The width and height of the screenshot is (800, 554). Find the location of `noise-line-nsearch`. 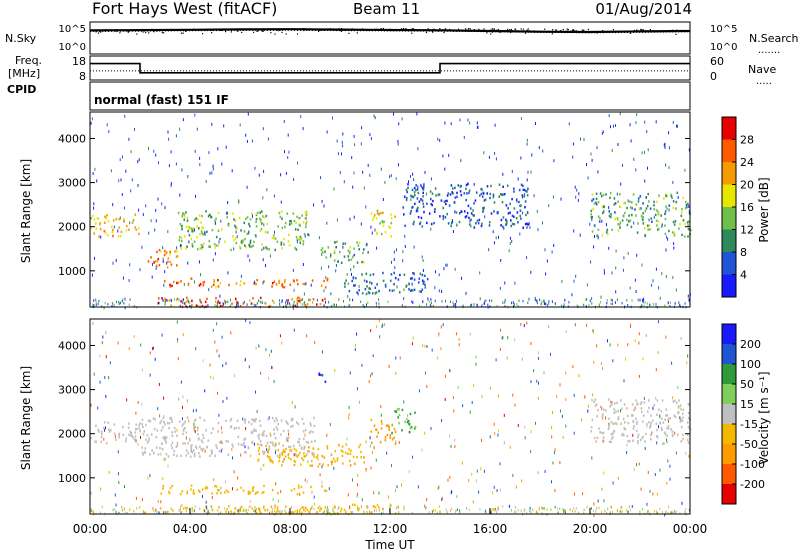

noise-line-nsearch is located at coordinates (390, 31).